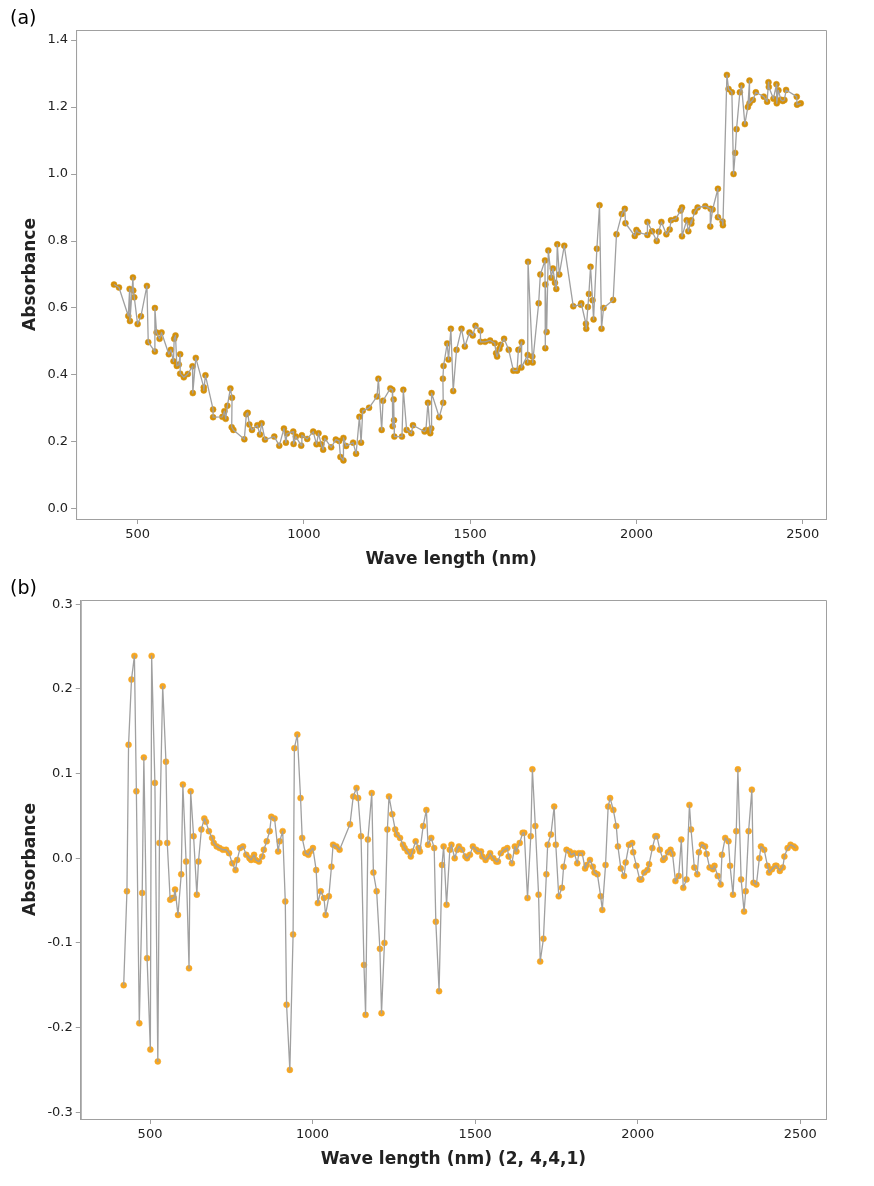  I want to click on y-tick-label: 1.0, so click(58, 173).